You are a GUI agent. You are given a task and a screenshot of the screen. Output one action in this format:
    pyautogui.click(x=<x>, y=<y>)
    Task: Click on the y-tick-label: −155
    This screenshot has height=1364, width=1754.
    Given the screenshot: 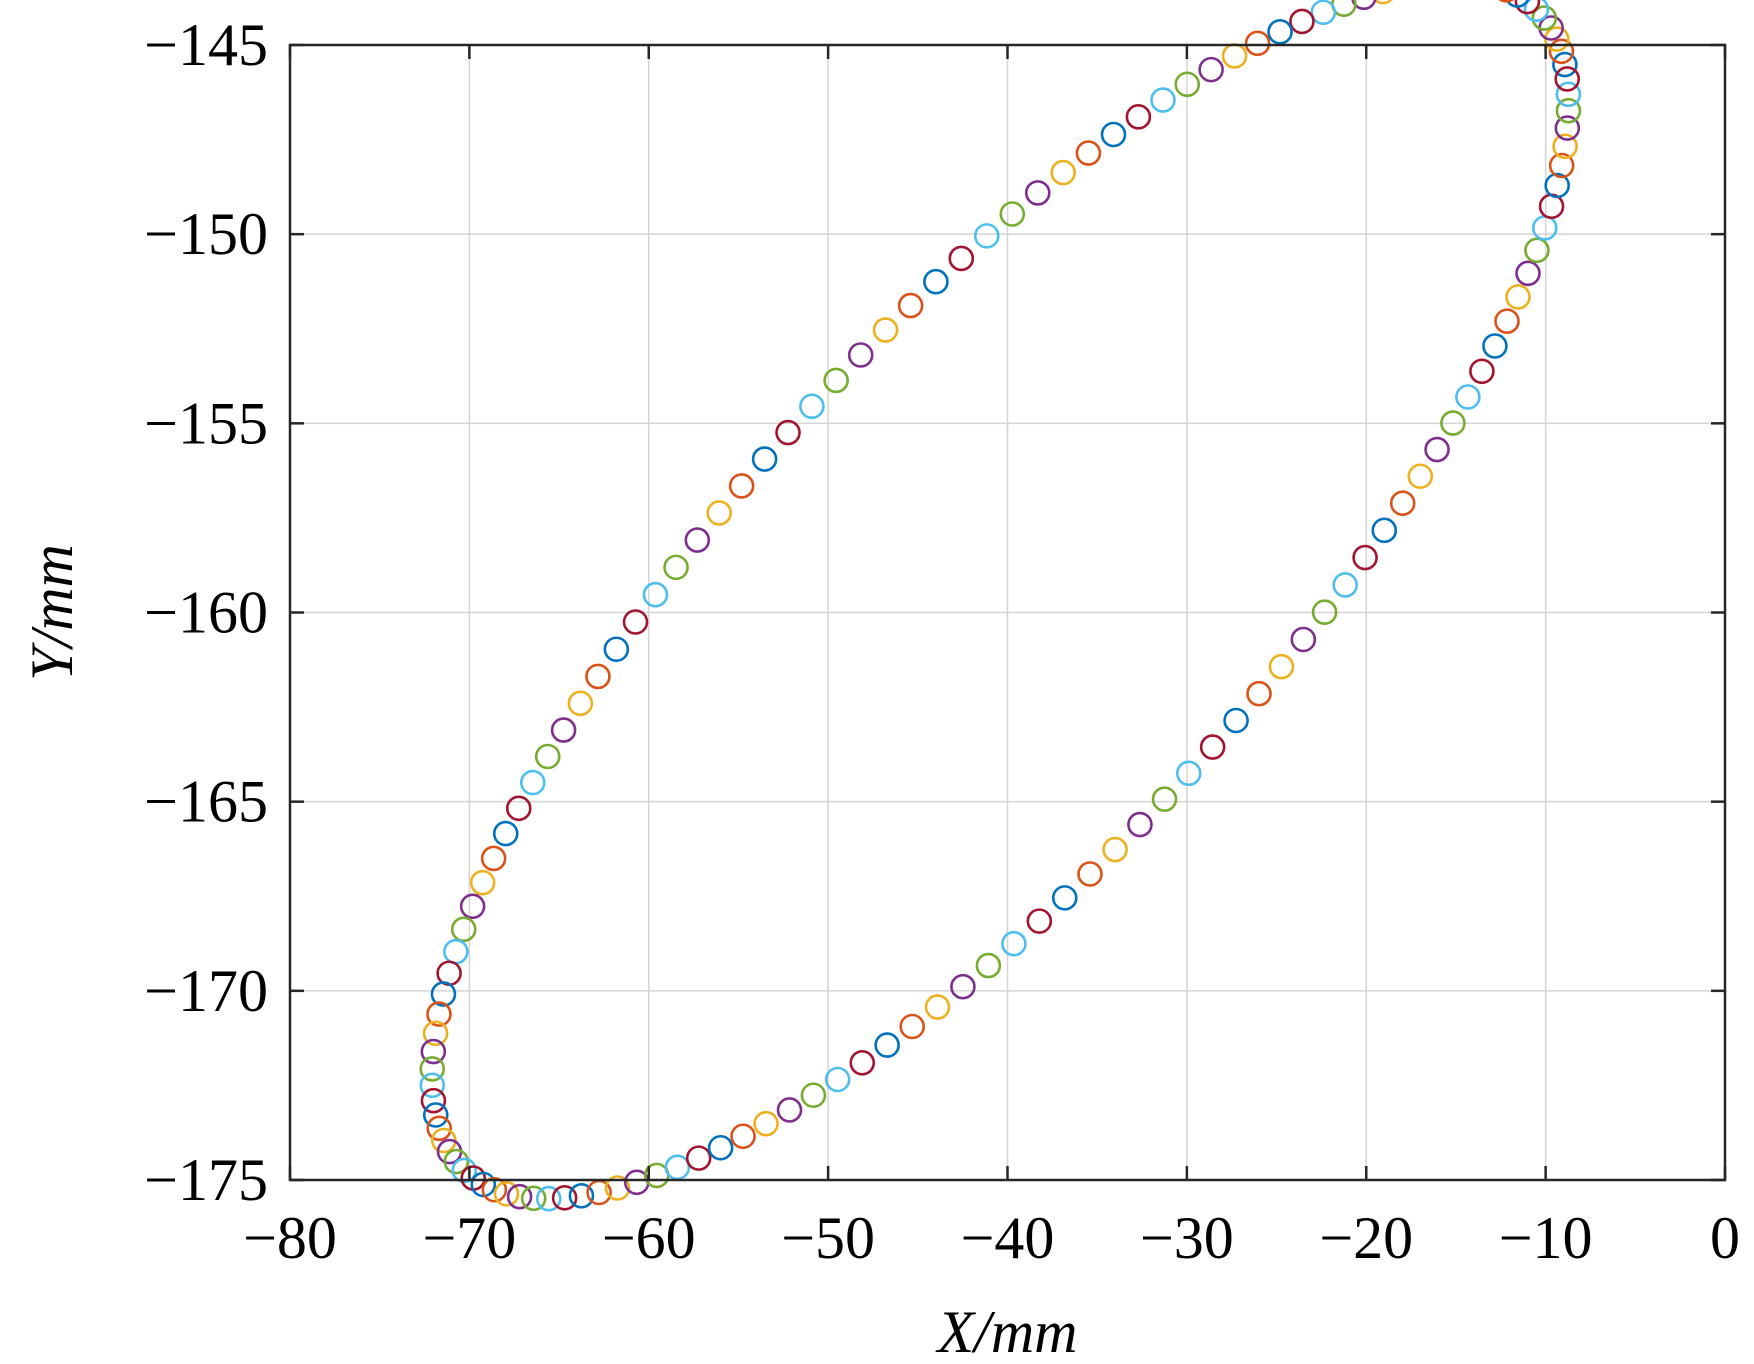 What is the action you would take?
    pyautogui.click(x=206, y=423)
    